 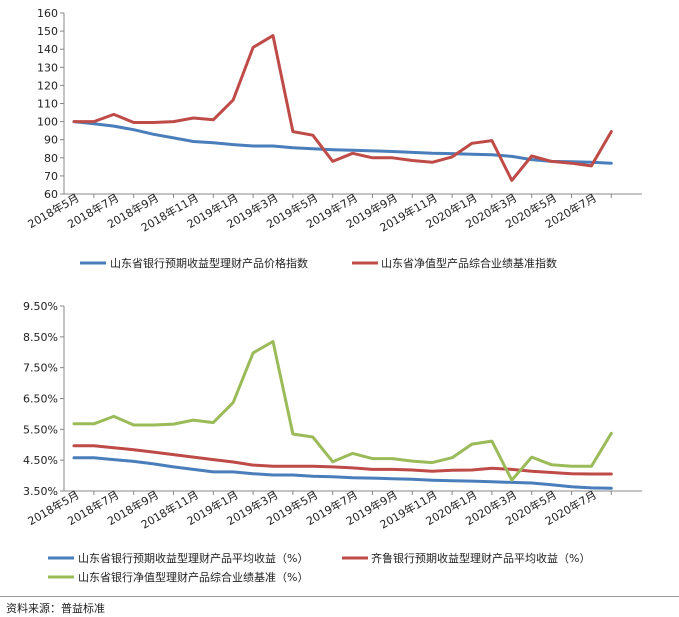 I want to click on y-tick-label: 4.50%, so click(x=40, y=460).